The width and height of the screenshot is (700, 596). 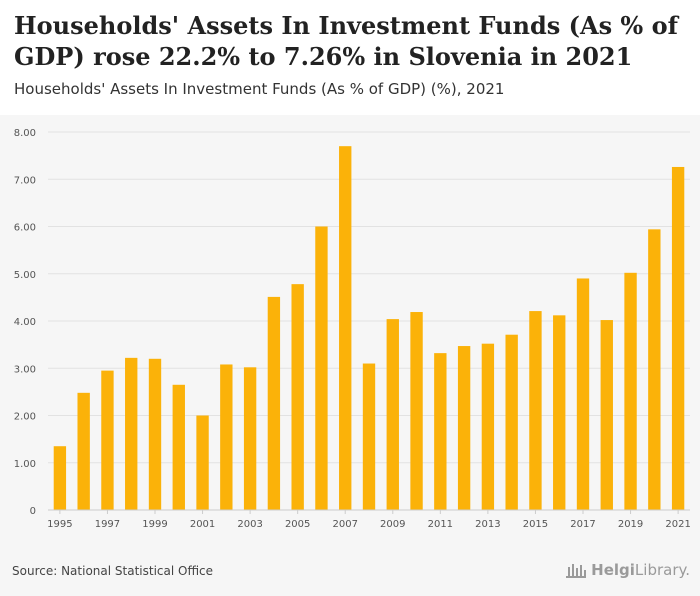 I want to click on bar-2008, so click(x=369, y=436).